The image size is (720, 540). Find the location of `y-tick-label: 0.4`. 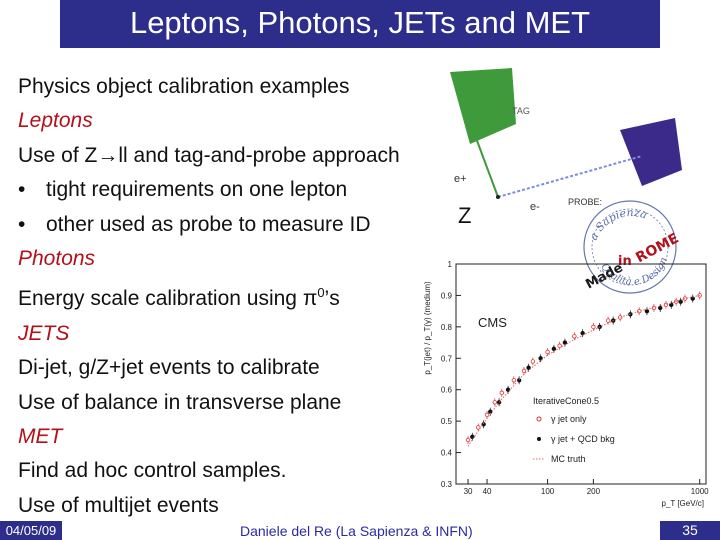

y-tick-label: 0.4 is located at coordinates (447, 453).